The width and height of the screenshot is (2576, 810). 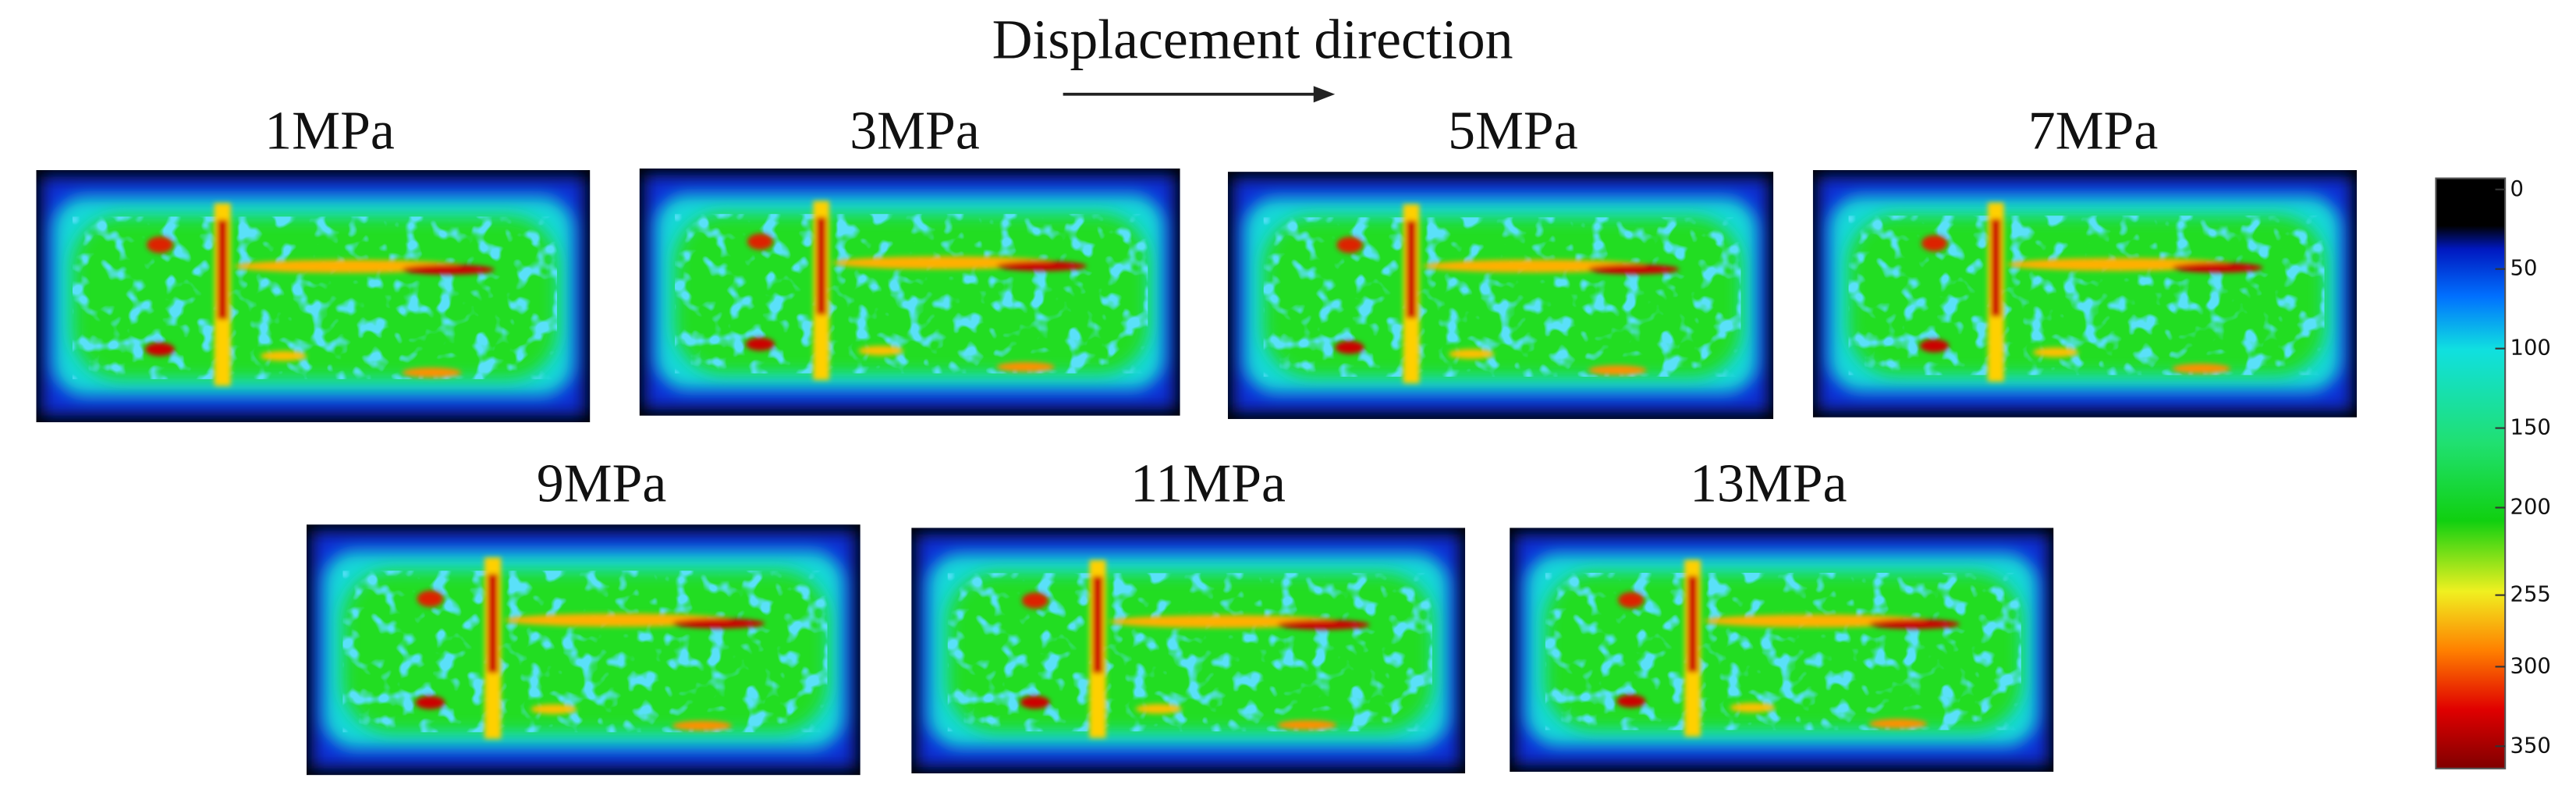 What do you see at coordinates (2530, 595) in the screenshot?
I see `colorbar-tick-label: 255` at bounding box center [2530, 595].